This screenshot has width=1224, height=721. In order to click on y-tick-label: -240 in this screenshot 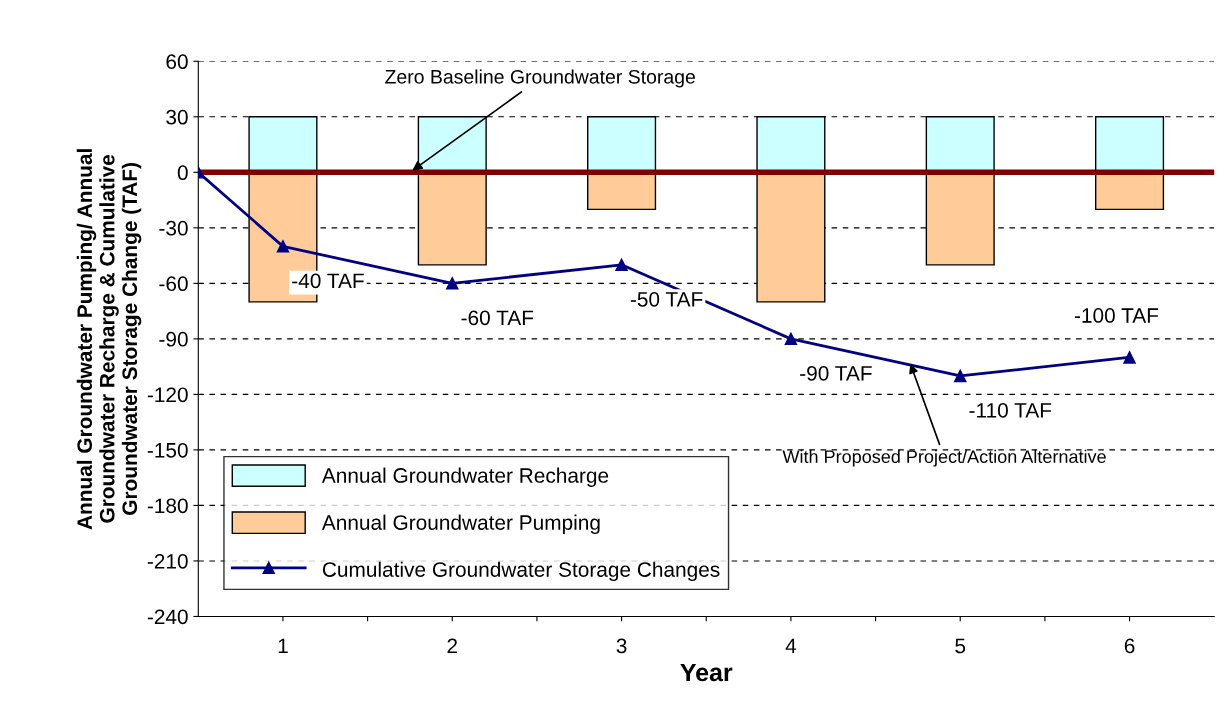, I will do `click(167, 617)`.